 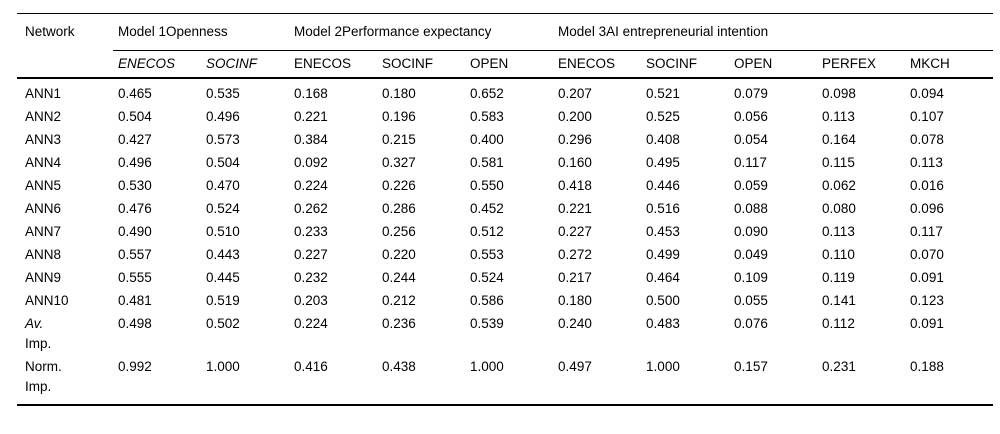 What do you see at coordinates (65, 116) in the screenshot?
I see `row-label: ANN2` at bounding box center [65, 116].